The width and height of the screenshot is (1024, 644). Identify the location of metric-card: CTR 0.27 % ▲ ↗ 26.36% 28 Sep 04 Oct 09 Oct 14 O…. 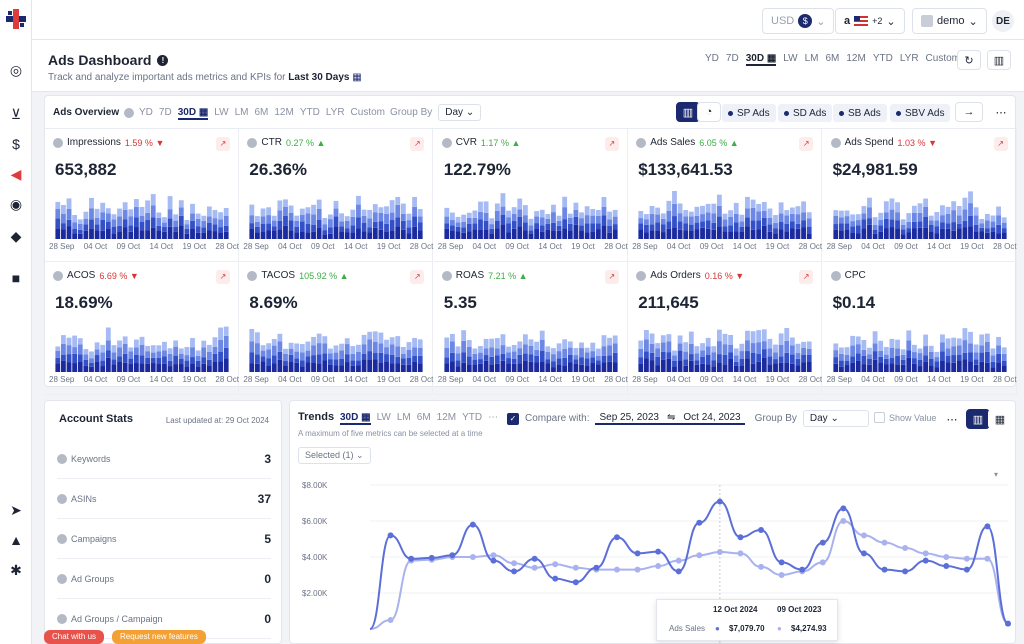
(336, 195).